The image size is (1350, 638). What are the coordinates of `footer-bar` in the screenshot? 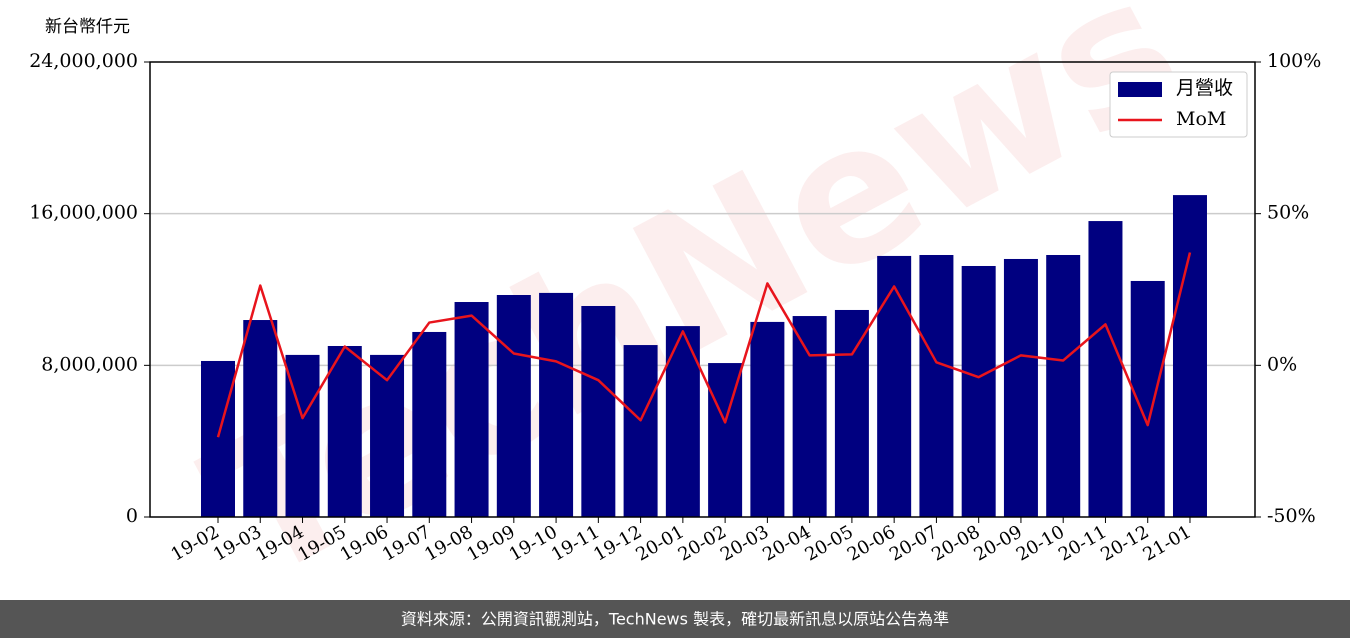 It's located at (675, 619).